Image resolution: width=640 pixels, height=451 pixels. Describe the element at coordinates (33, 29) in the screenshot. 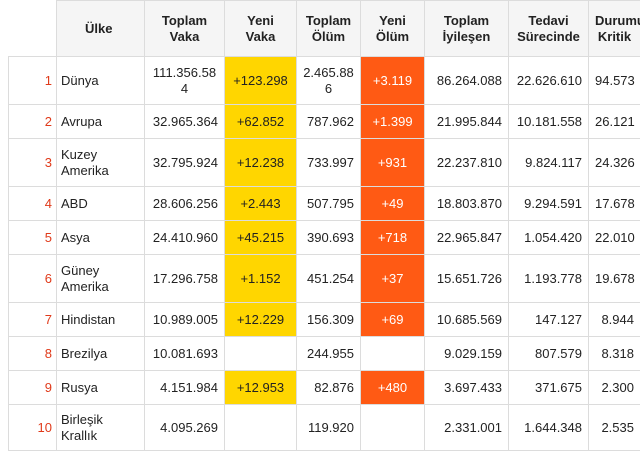

I see `rank-header` at that location.